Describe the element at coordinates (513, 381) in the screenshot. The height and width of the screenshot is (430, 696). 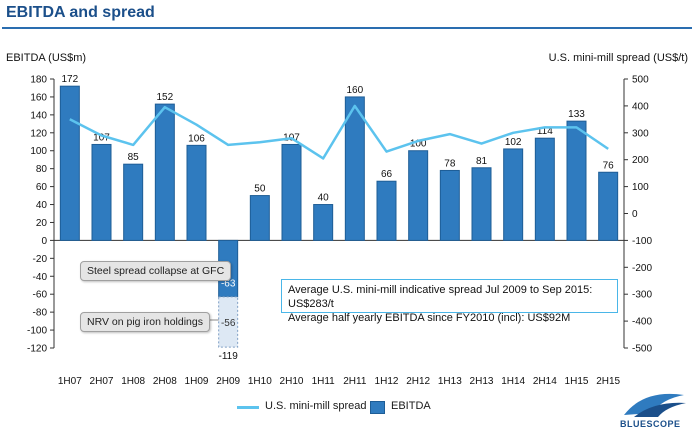
I see `x-tick-label: 1H14` at that location.